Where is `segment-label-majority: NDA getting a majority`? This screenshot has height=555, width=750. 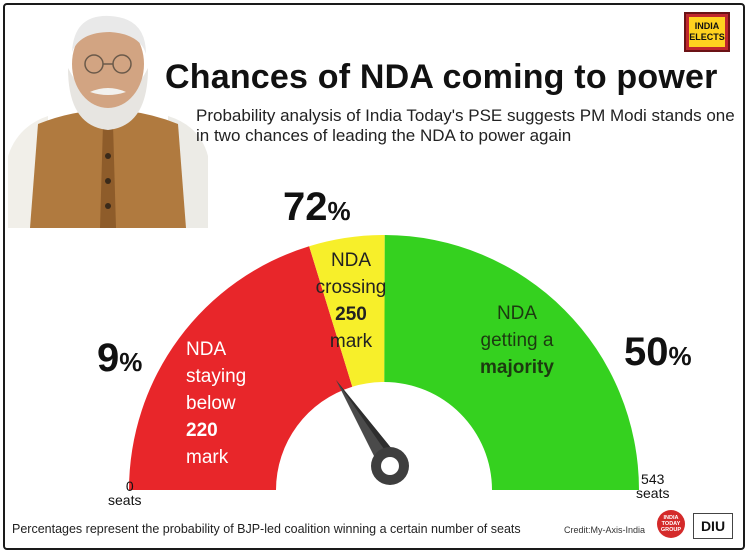
segment-label-majority: NDA getting a majority is located at coordinates (517, 340).